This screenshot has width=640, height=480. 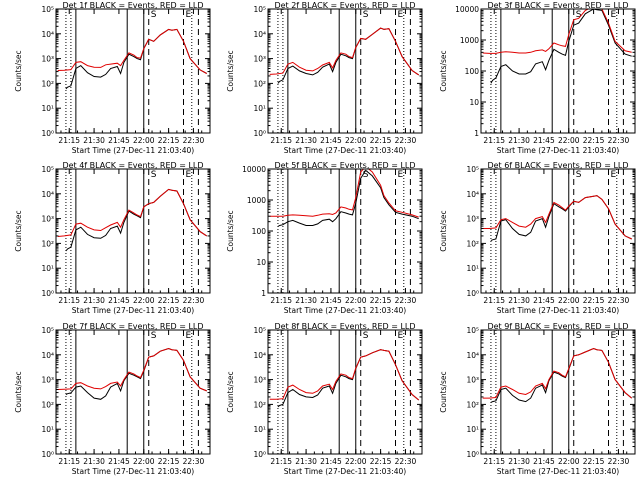 I want to click on panel-title: Det 4f BLACK = Events, RED = LLD, so click(x=132, y=165).